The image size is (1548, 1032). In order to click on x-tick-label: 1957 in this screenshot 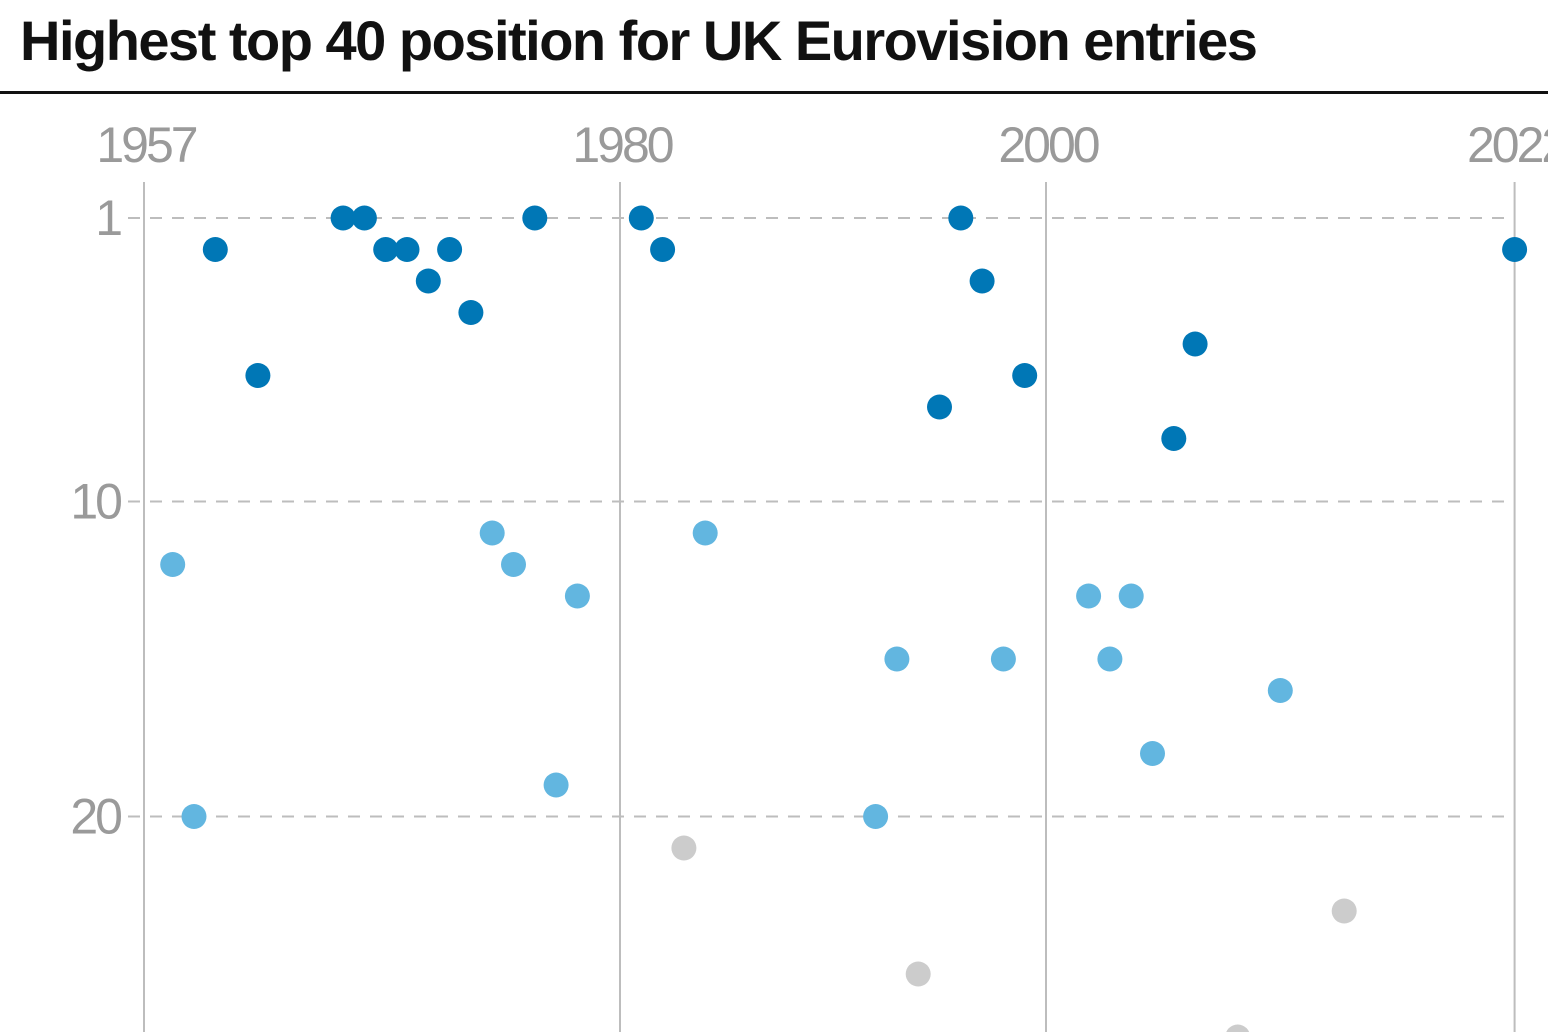, I will do `click(146, 145)`.